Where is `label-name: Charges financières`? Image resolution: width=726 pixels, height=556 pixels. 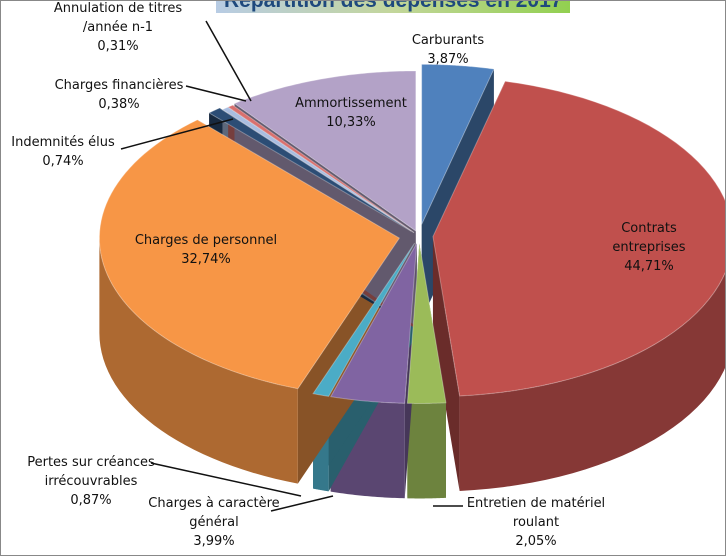
label-name: Charges financières is located at coordinates (119, 85).